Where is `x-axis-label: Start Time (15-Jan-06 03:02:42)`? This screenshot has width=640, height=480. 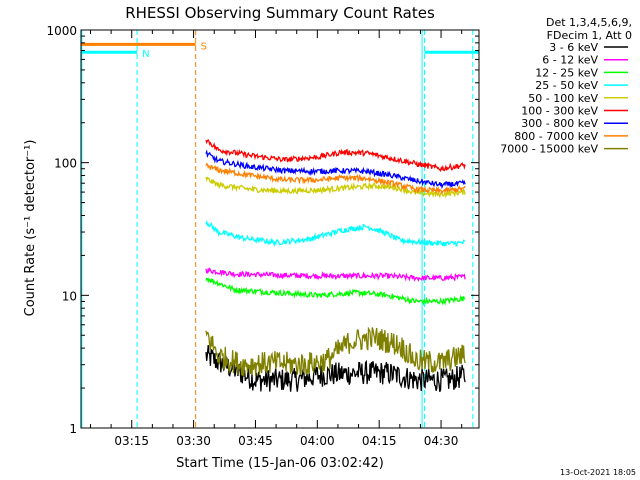 x-axis-label: Start Time (15-Jan-06 03:02:42) is located at coordinates (280, 463).